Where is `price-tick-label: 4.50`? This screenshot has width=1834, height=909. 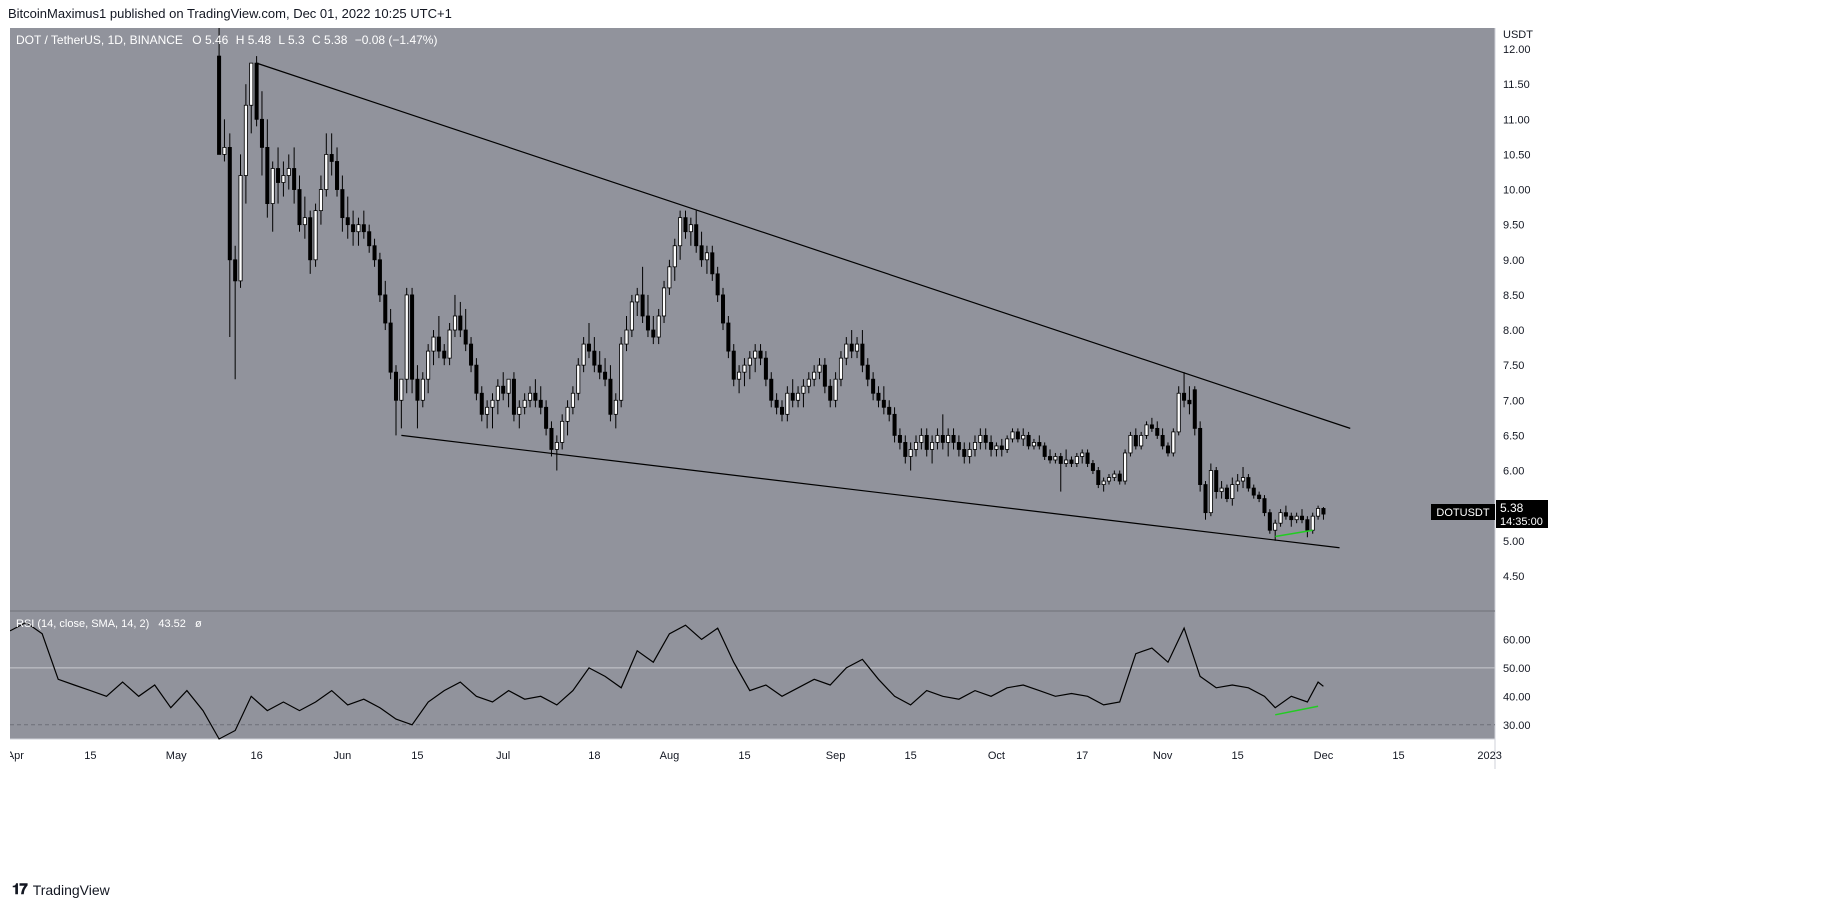
price-tick-label: 4.50 is located at coordinates (1513, 577).